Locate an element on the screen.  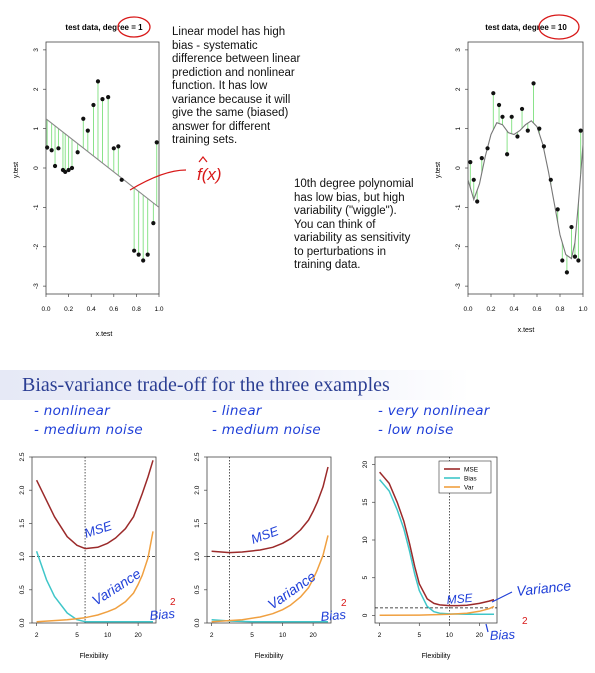
legend-label: MSE is located at coordinates (471, 470).